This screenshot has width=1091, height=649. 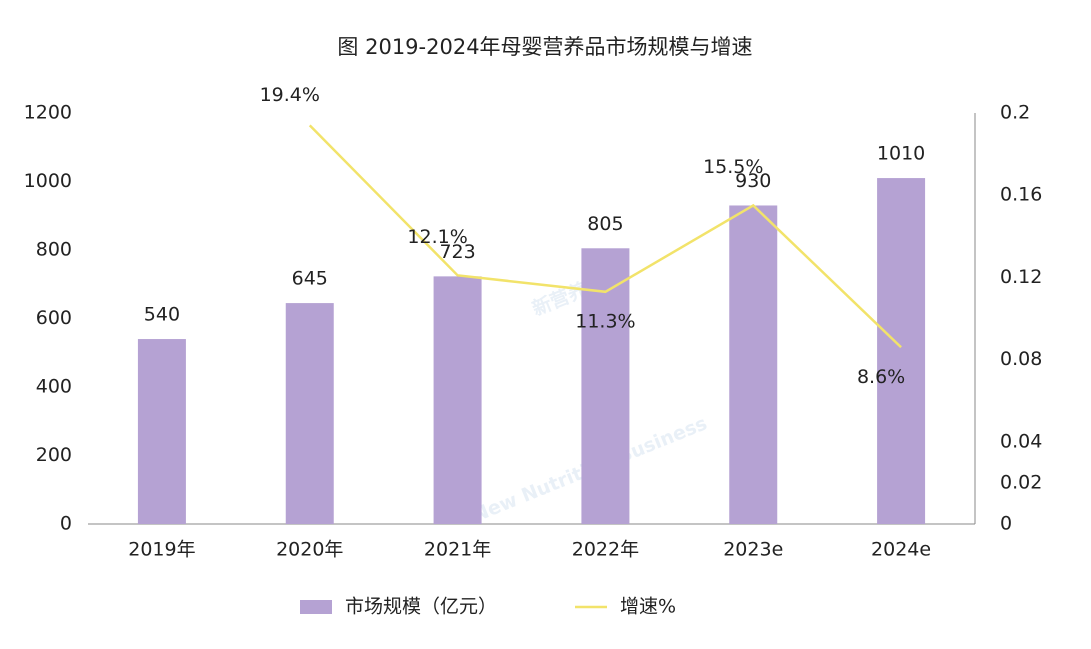 What do you see at coordinates (162, 315) in the screenshot?
I see `bar-value-label: 540` at bounding box center [162, 315].